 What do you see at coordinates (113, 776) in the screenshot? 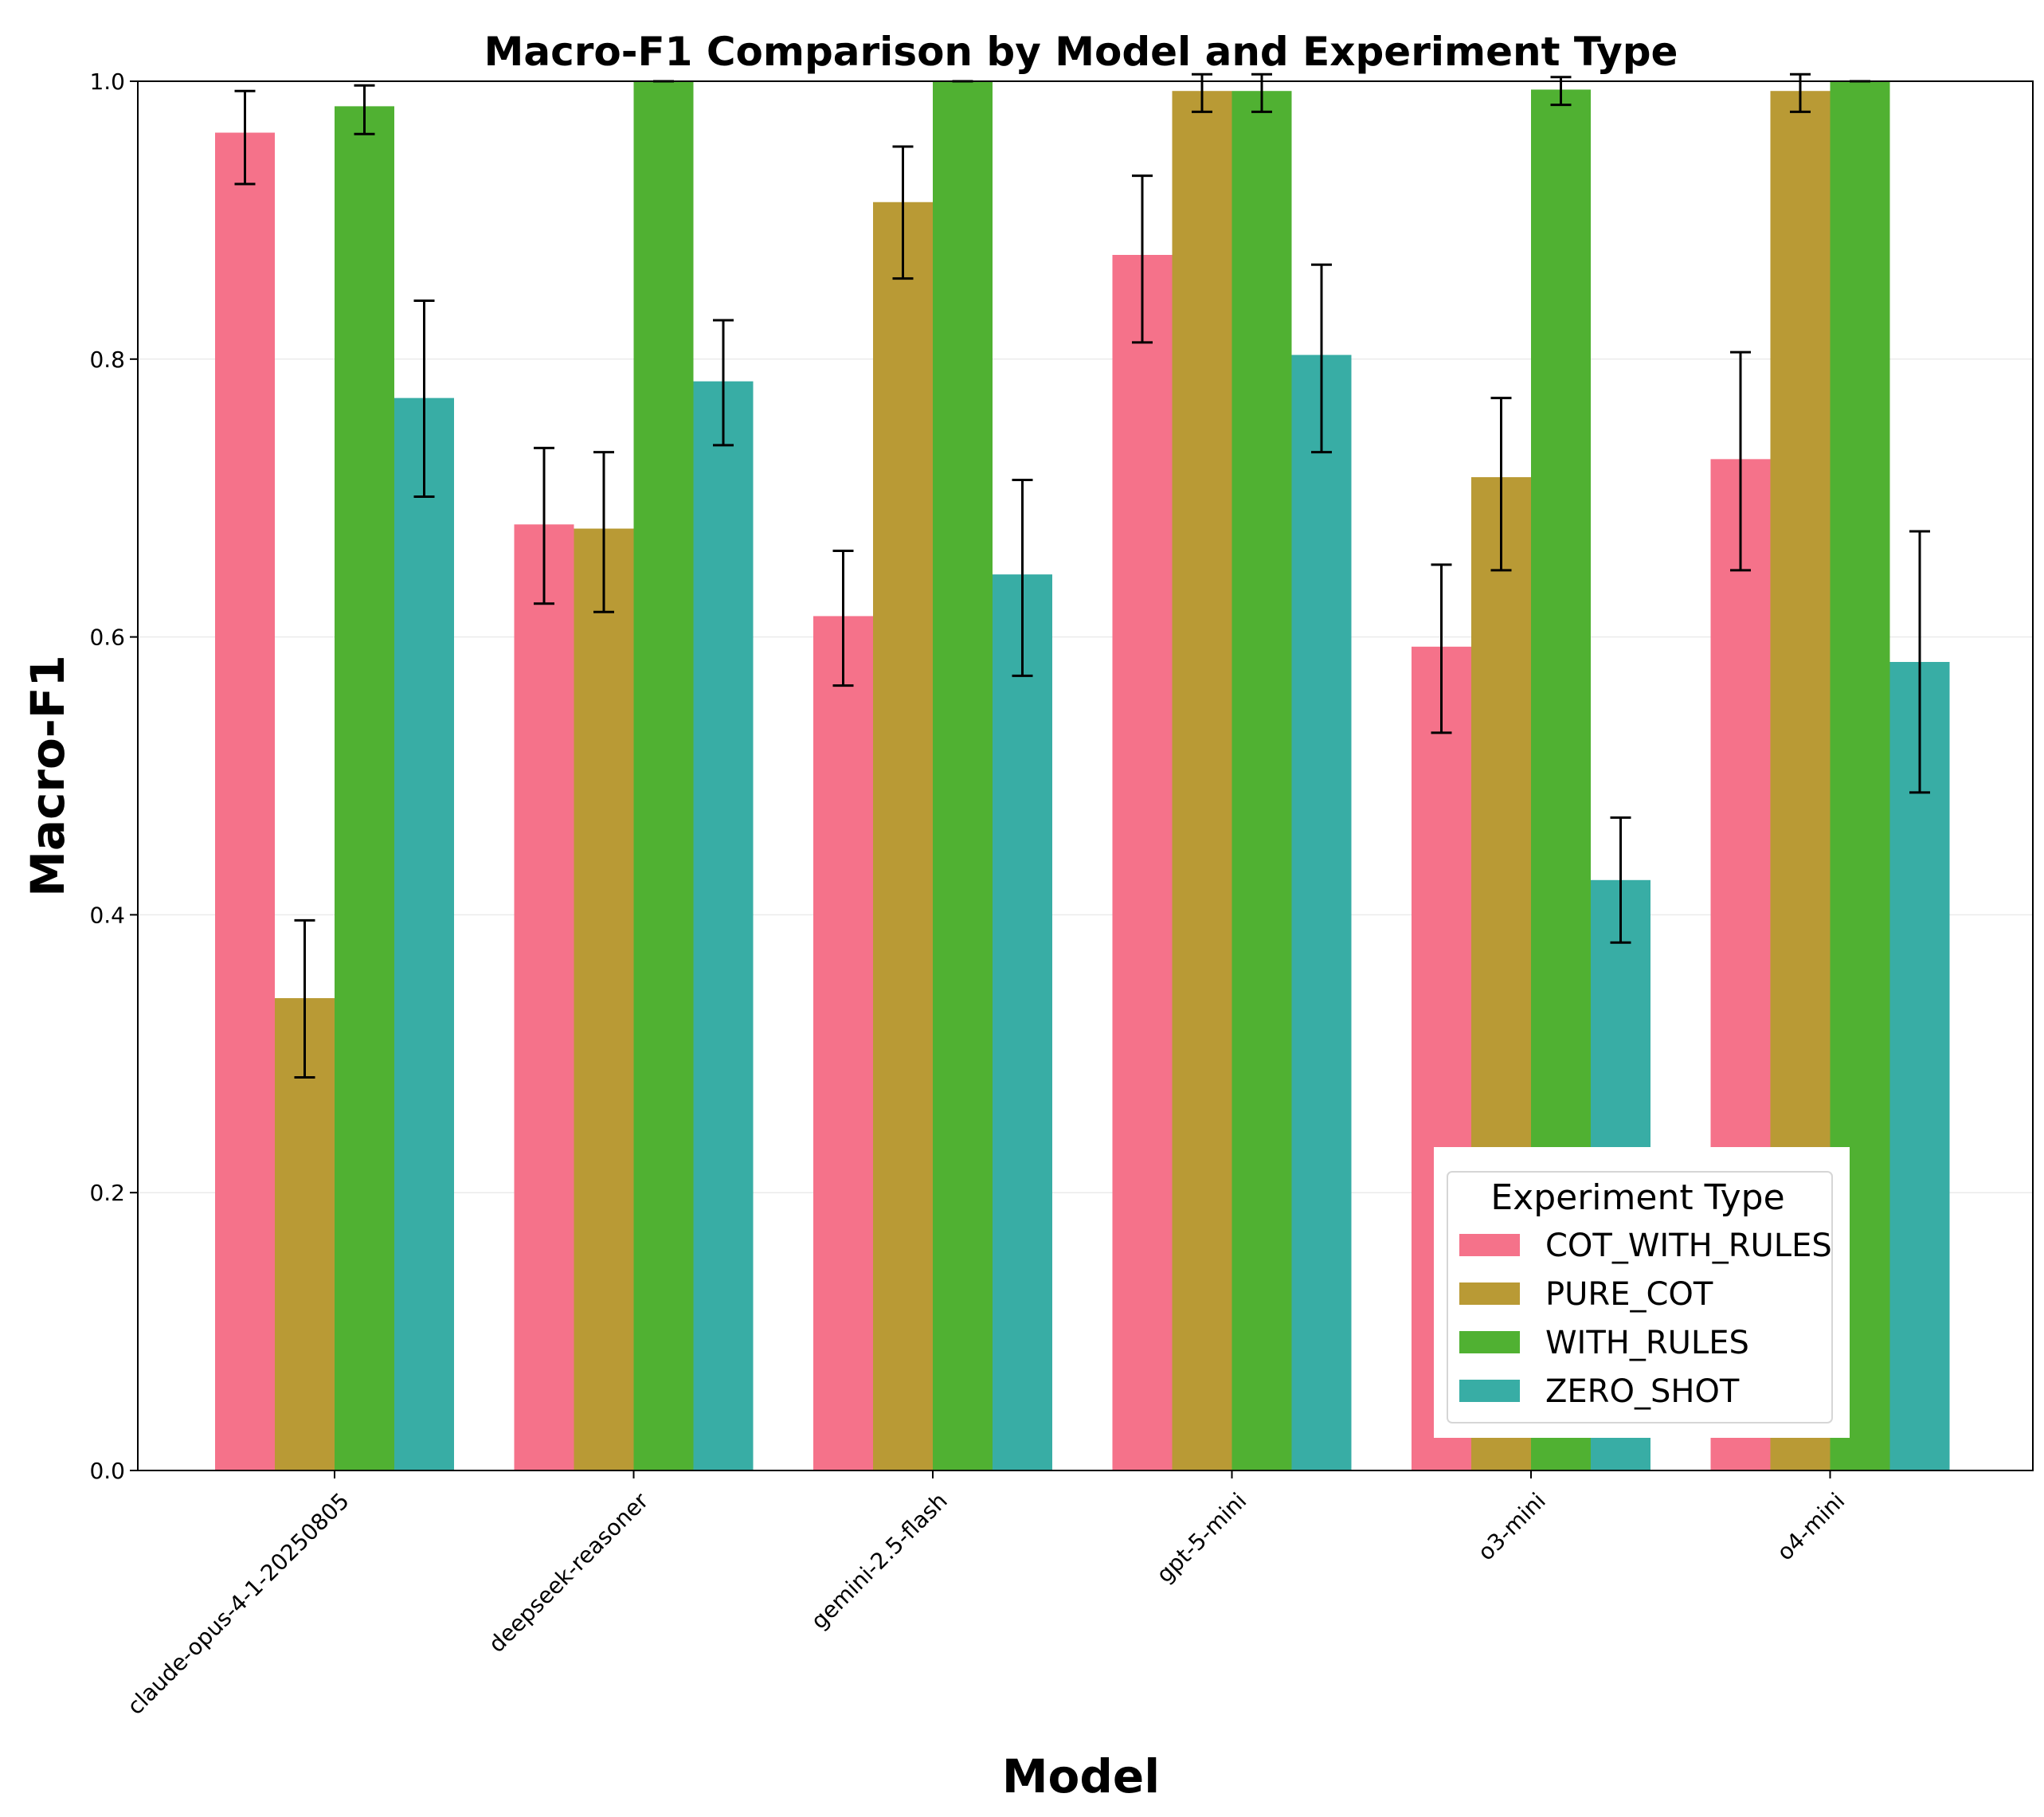
I see `y-axis-ticks: 0.0 0.2 0.4 0.6 0.8 1.0` at bounding box center [113, 776].